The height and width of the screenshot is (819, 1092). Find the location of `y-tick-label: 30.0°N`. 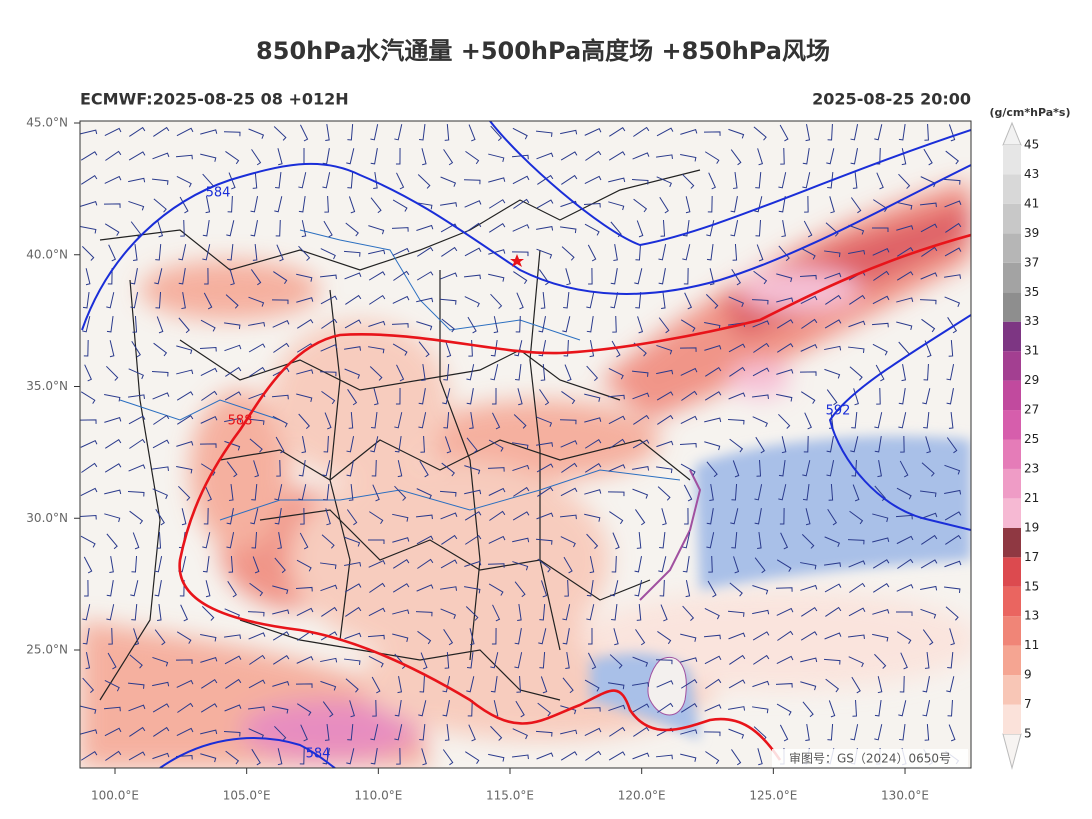

y-tick-label: 30.0°N is located at coordinates (47, 518).